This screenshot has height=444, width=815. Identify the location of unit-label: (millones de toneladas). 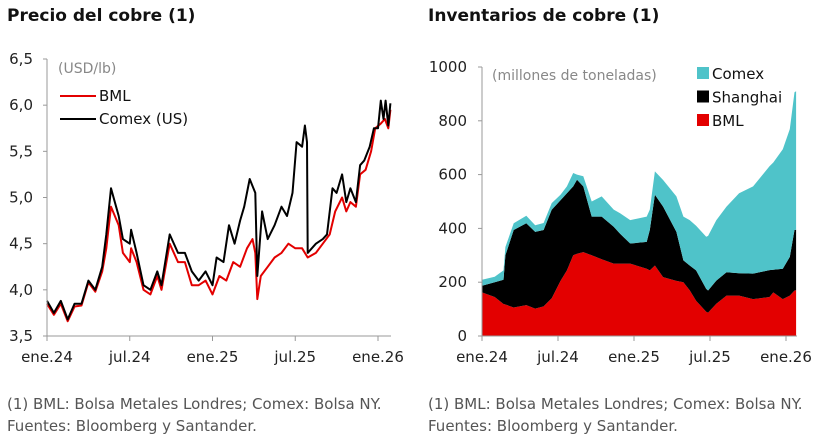
(574, 76).